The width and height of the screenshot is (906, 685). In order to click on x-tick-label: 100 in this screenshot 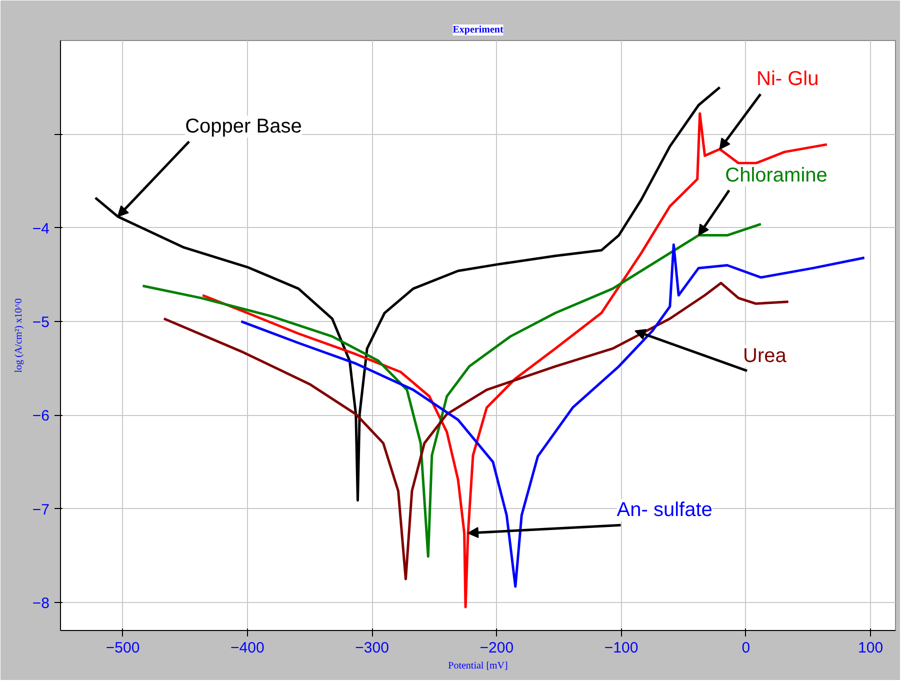, I will do `click(871, 648)`.